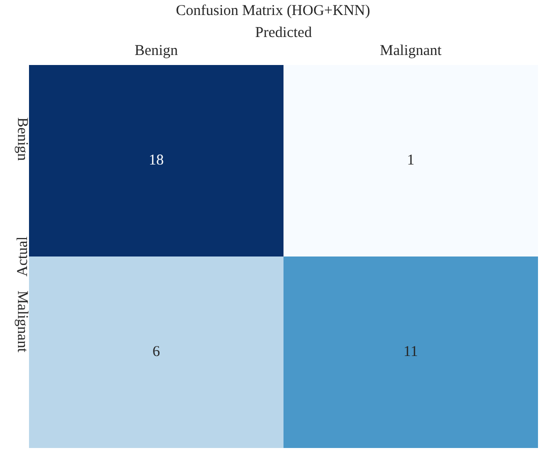  I want to click on y-axis-title: Actual, so click(22, 256).